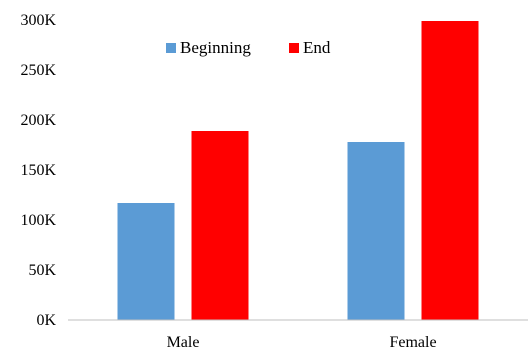 Image resolution: width=532 pixels, height=352 pixels. I want to click on y-tick-label: 0K, so click(46, 320).